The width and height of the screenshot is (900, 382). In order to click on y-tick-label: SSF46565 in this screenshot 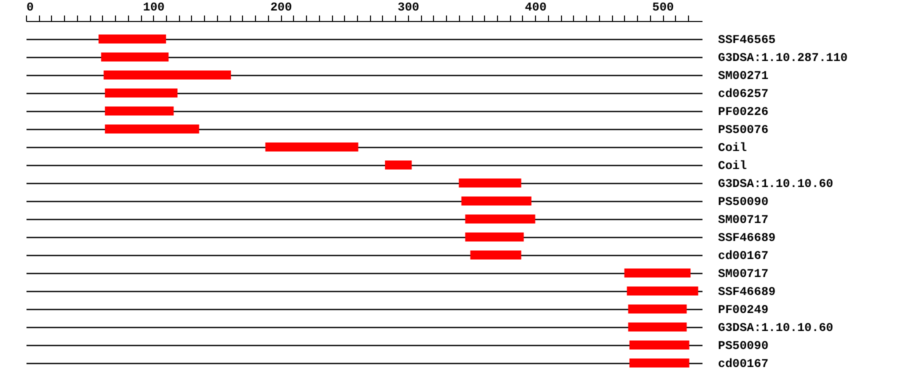, I will do `click(747, 40)`.